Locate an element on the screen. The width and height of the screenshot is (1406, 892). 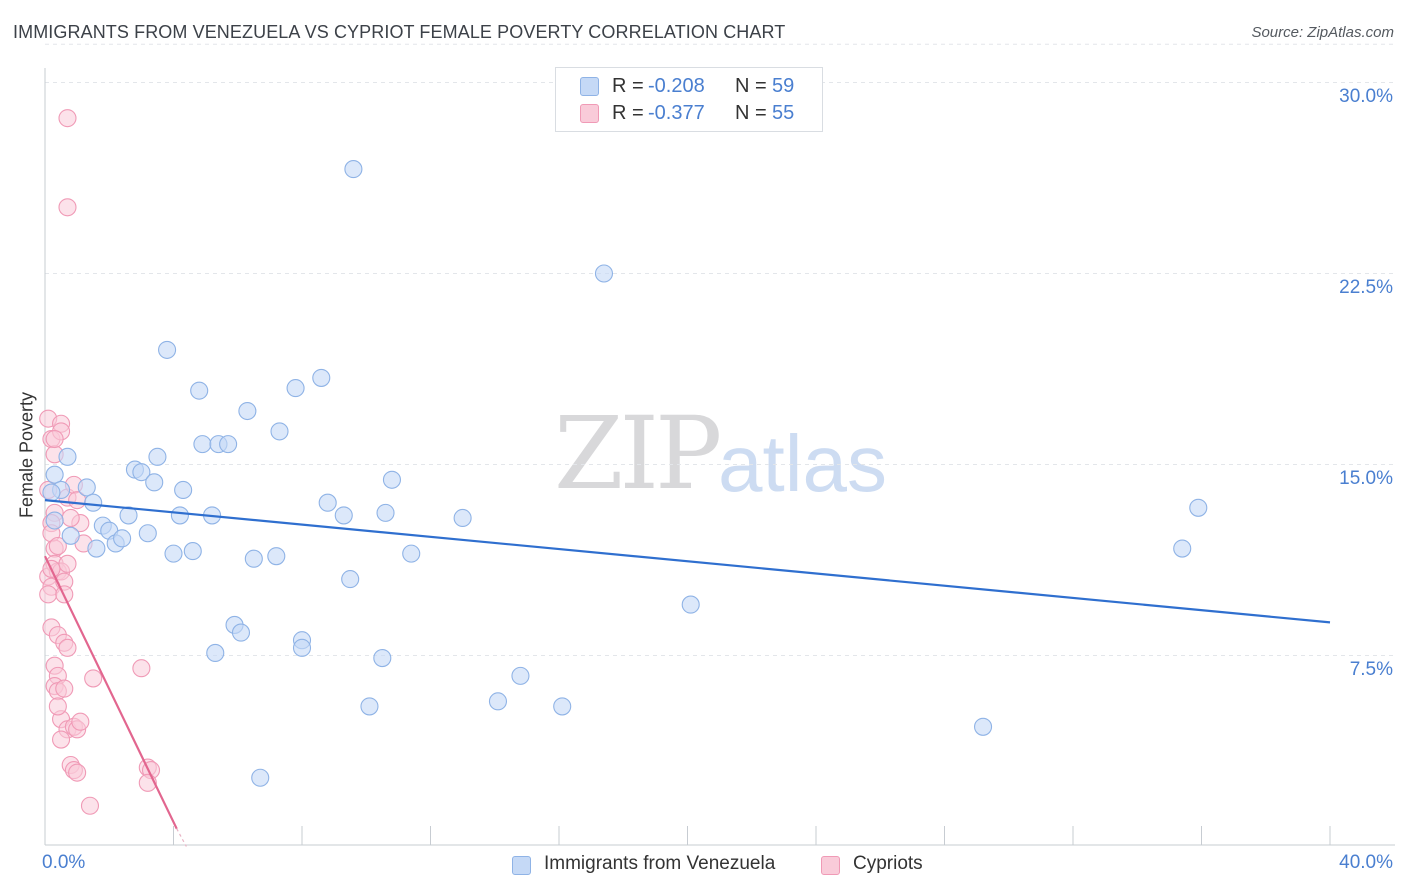
legend-r-value: -0.377 is located at coordinates (676, 113).